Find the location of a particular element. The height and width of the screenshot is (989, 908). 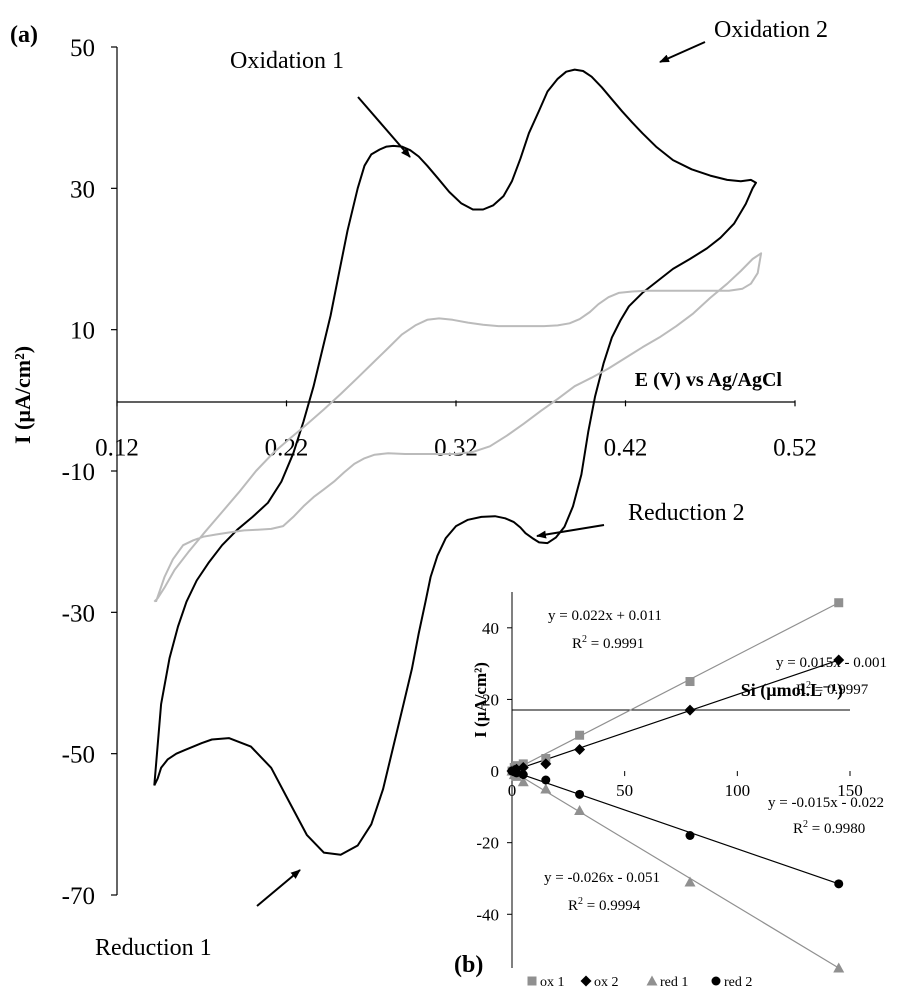

a-x-tick-label: 0.22 is located at coordinates (287, 447).